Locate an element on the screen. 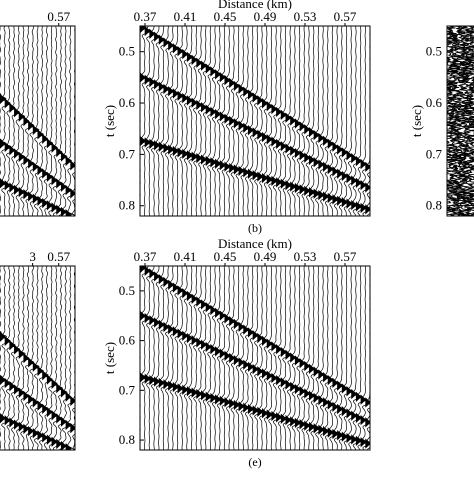 The image size is (474, 479). panel-c-traces is located at coordinates (459, 121).